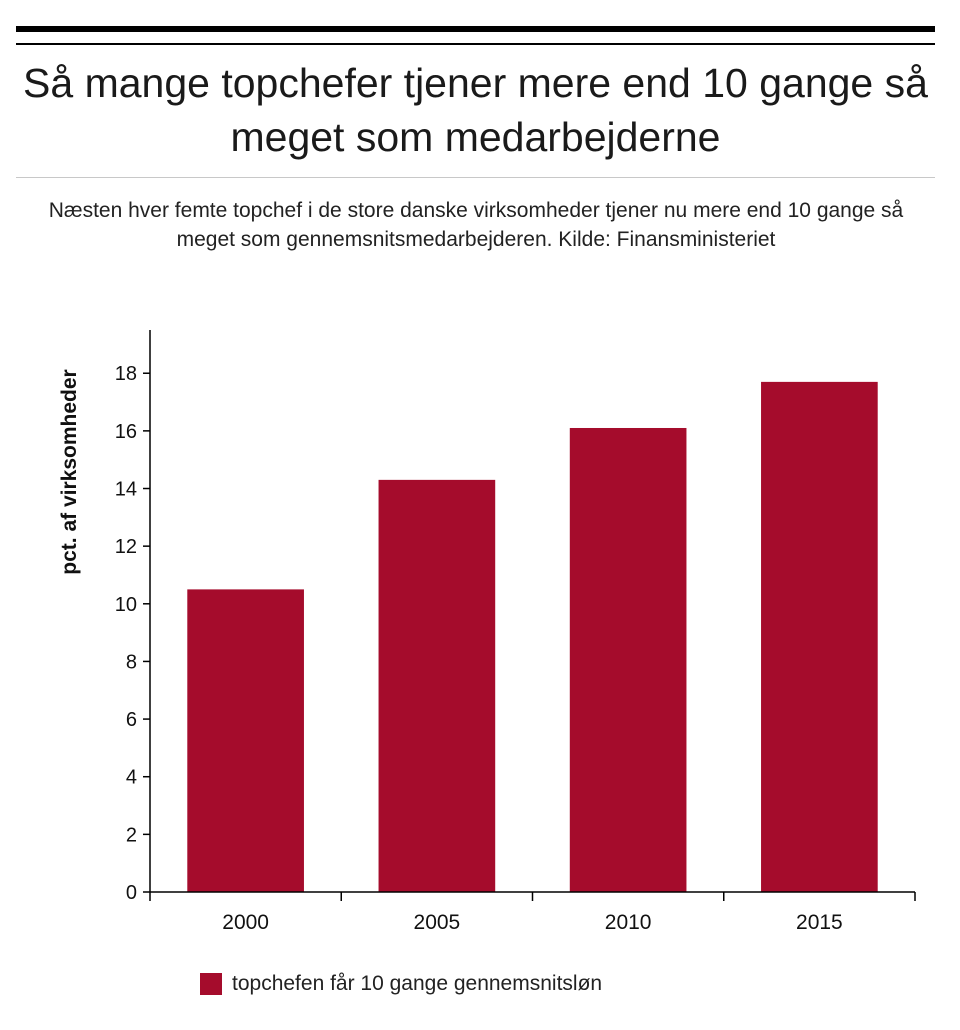 The image size is (960, 1030). I want to click on y-tick-label: 18, so click(126, 374).